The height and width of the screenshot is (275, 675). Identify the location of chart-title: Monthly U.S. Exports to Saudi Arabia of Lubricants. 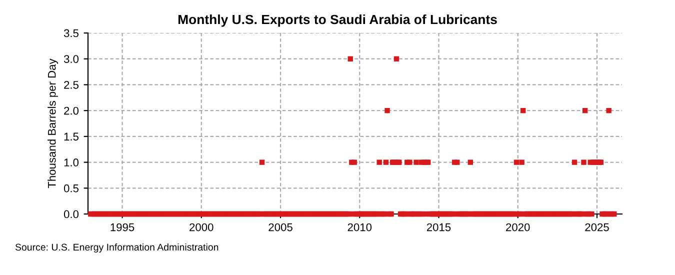
(337, 20).